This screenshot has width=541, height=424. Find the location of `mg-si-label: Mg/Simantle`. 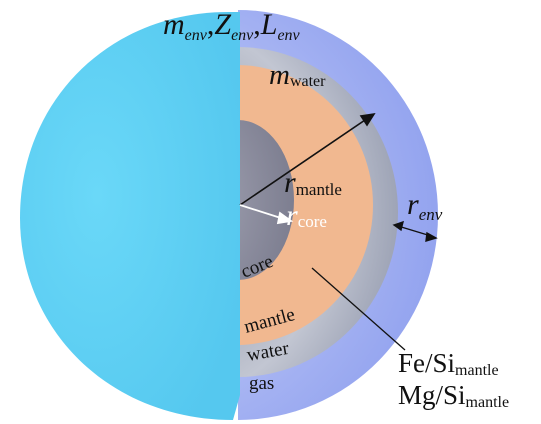

mg-si-label: Mg/Simantle is located at coordinates (453, 395).